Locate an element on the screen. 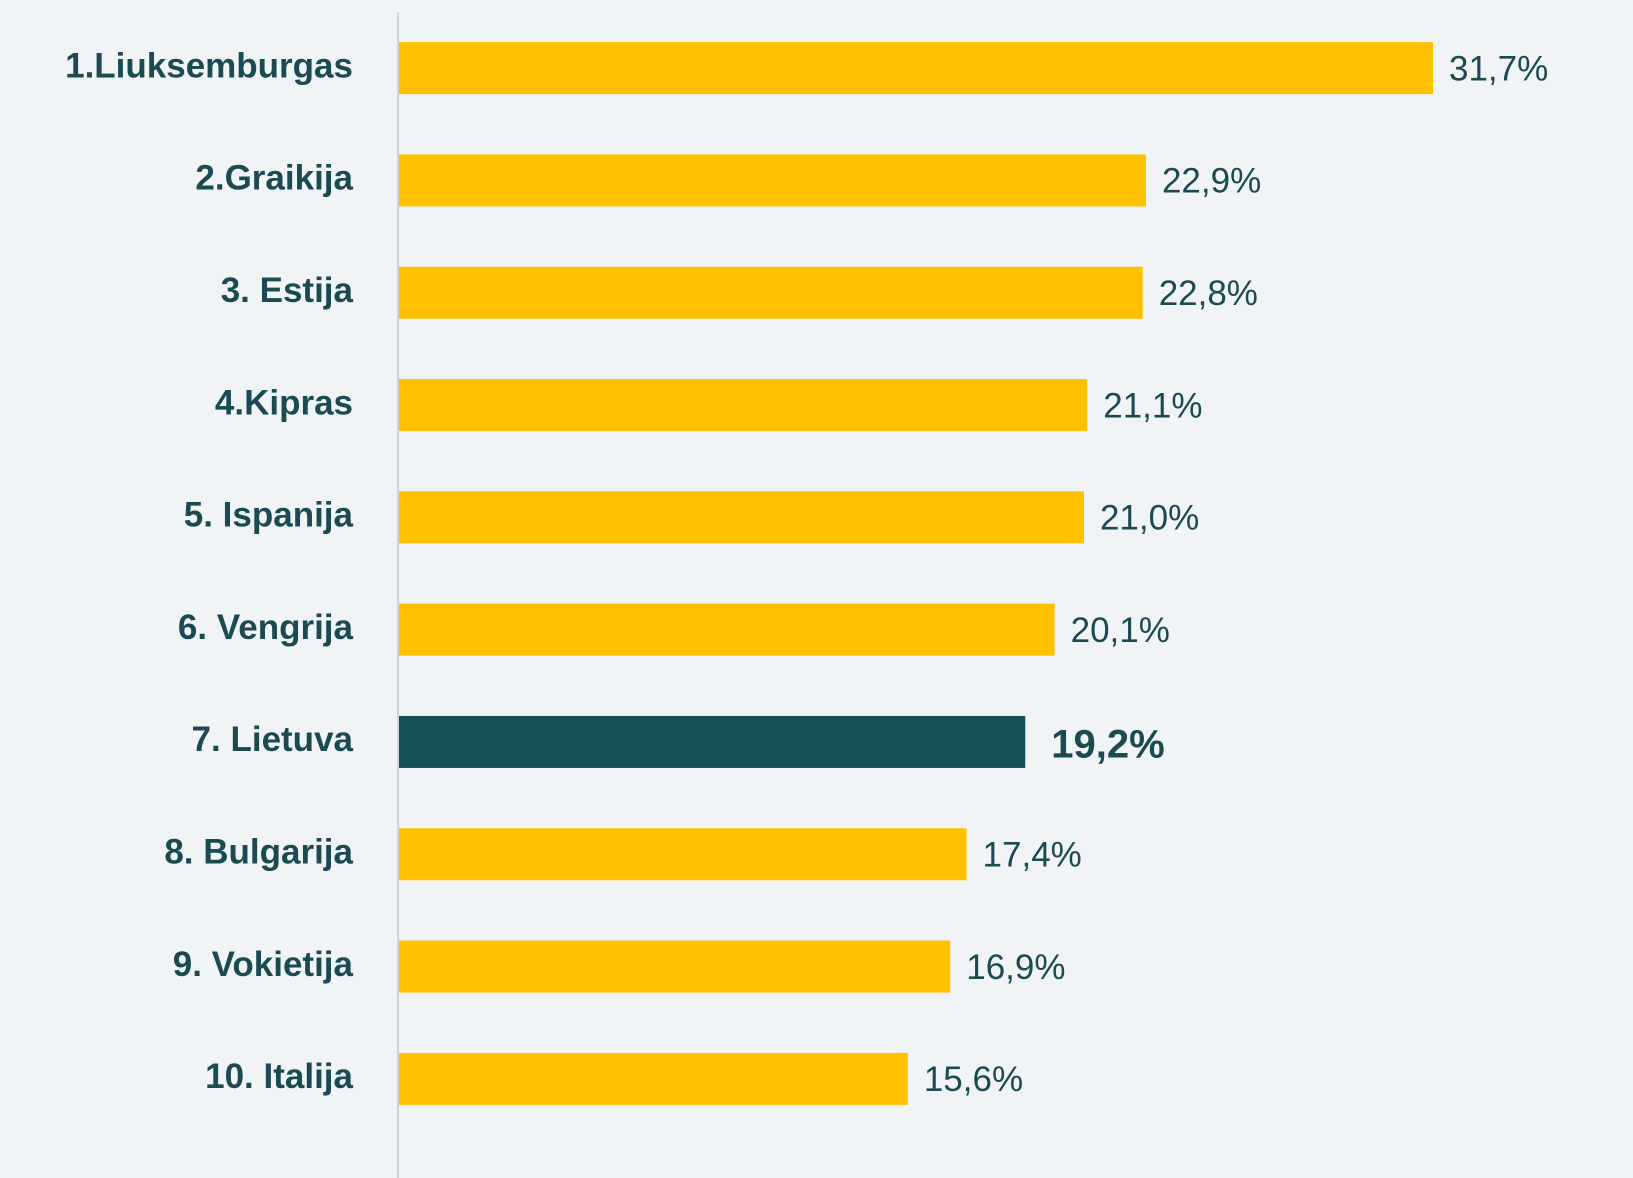  category-label: 3. Estija is located at coordinates (287, 290).